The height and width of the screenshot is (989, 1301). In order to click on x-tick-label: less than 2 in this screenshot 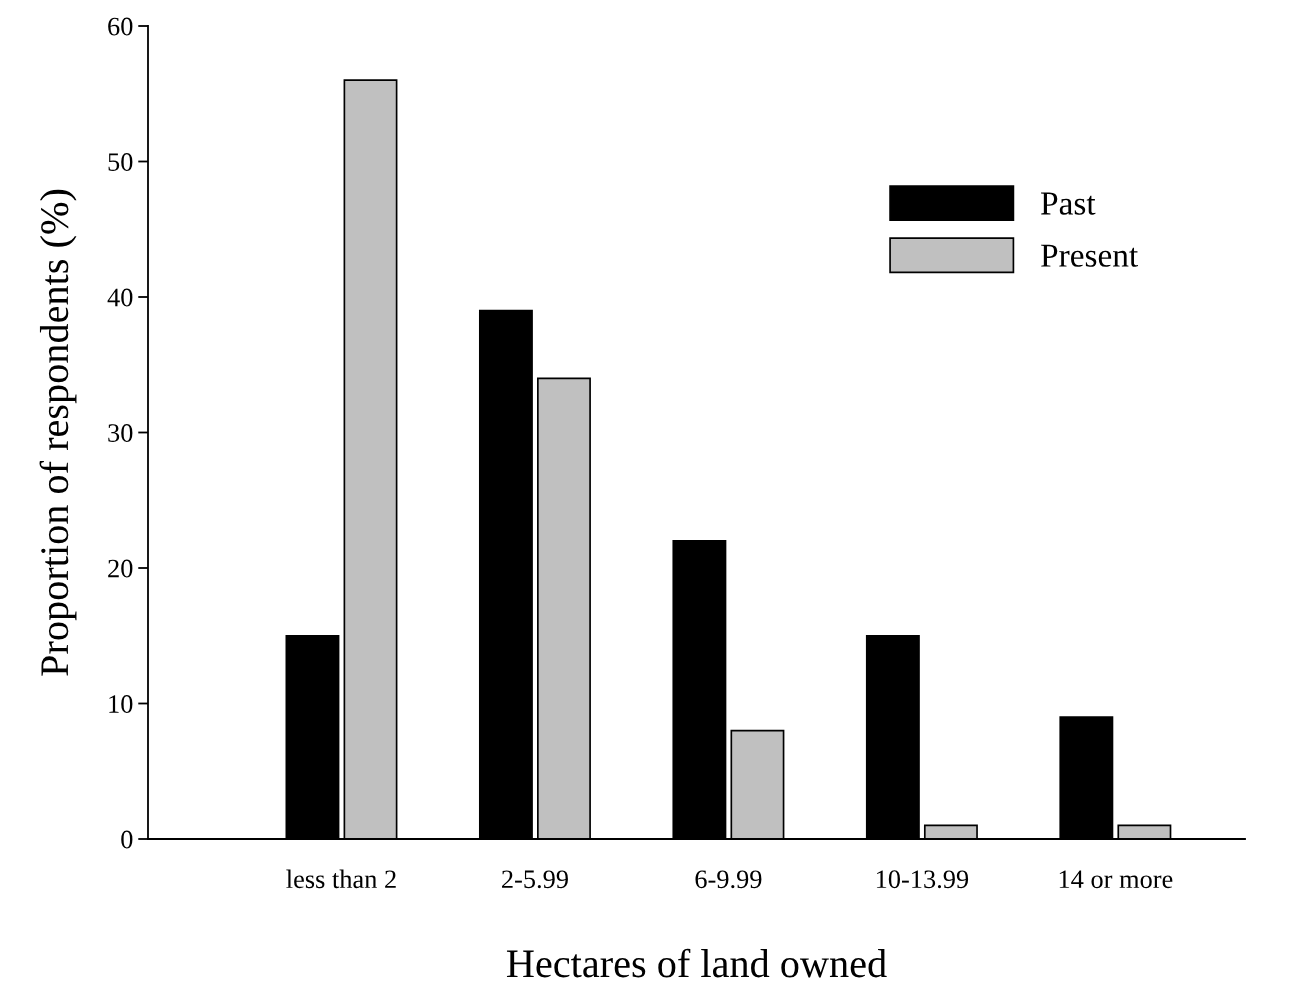, I will do `click(341, 879)`.